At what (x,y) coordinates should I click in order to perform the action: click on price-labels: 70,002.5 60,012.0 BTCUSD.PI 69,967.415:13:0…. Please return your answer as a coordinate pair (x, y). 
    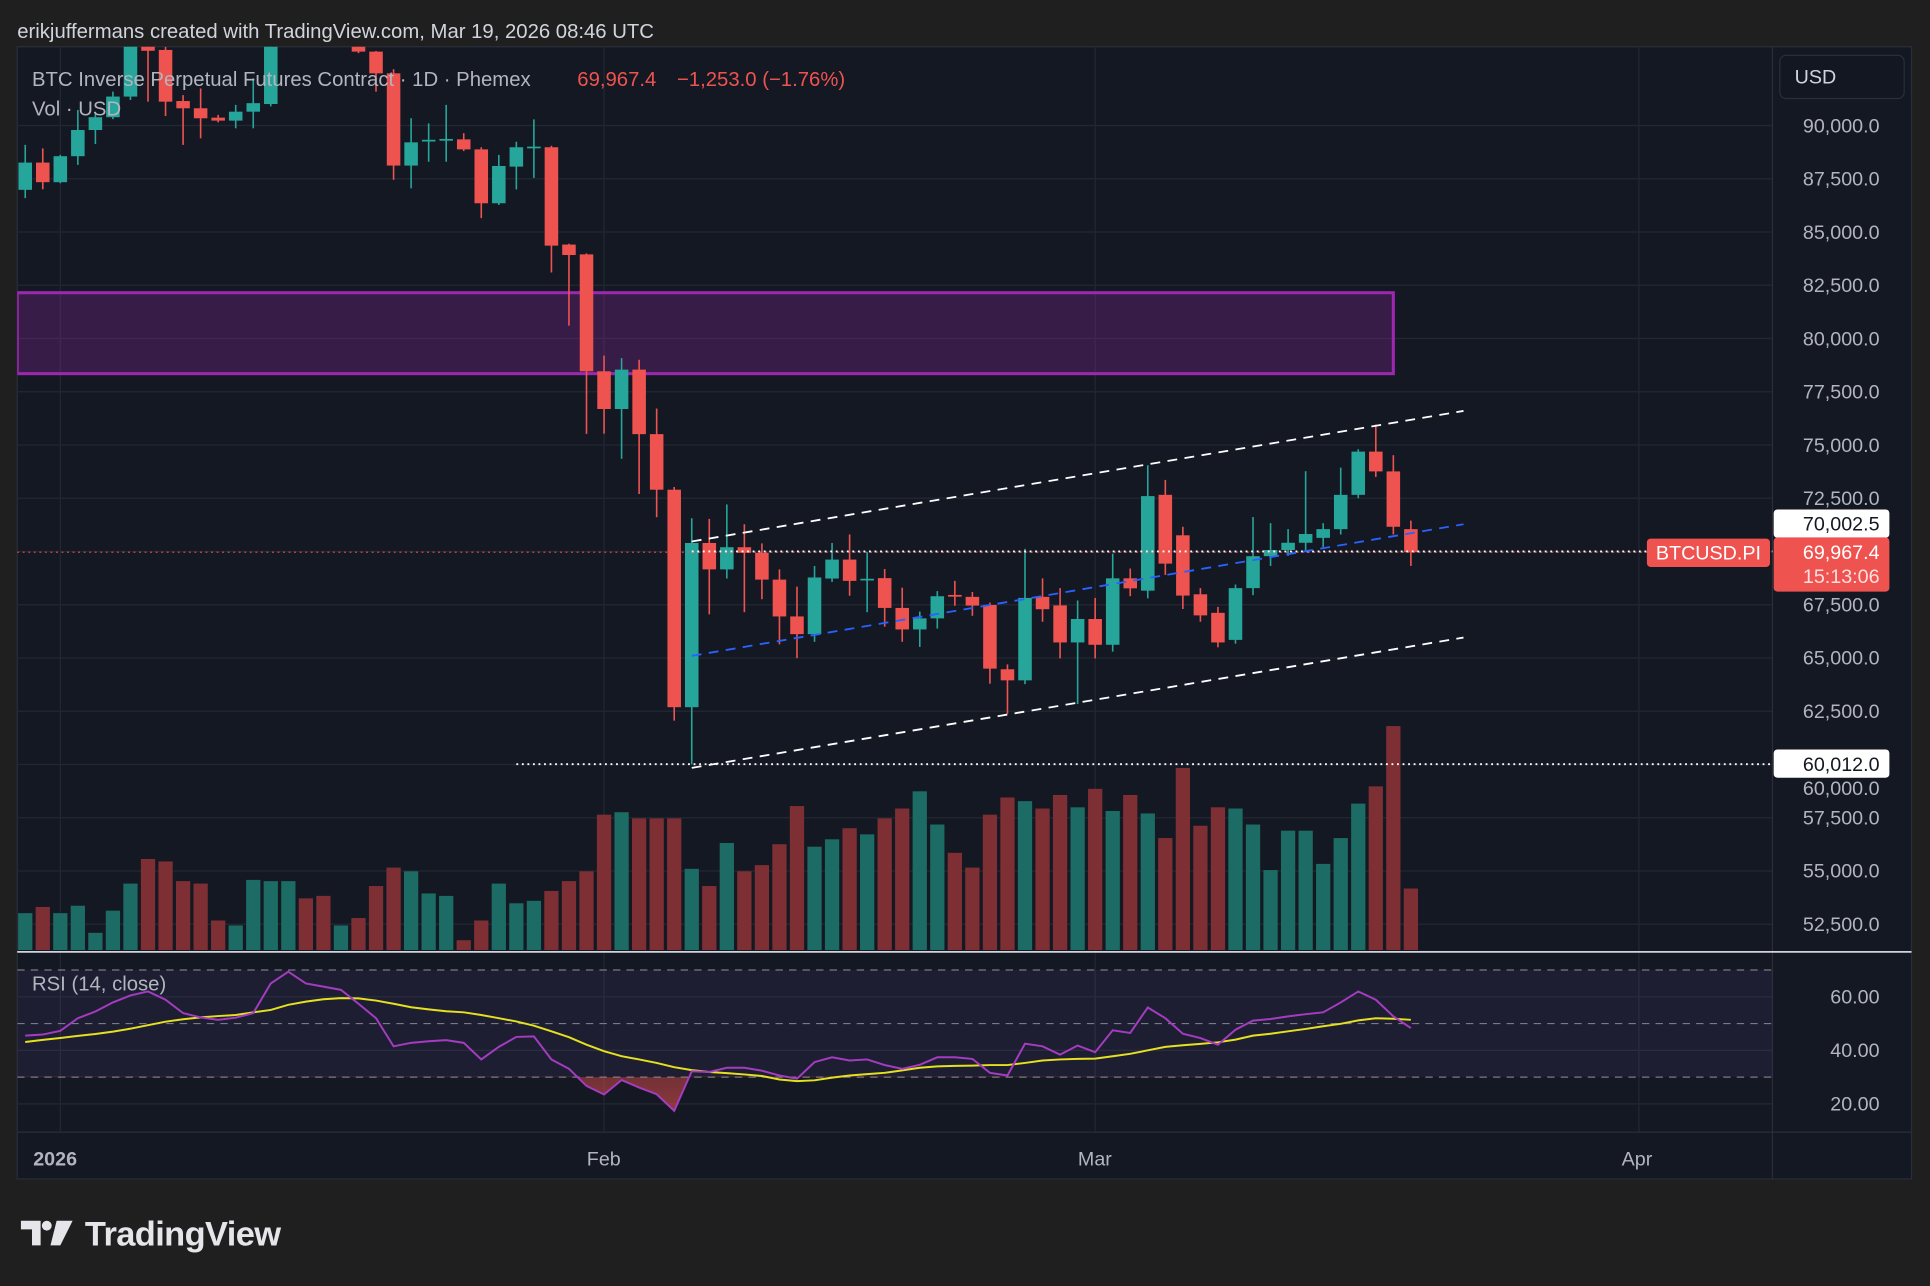
    Looking at the image, I should click on (1768, 643).